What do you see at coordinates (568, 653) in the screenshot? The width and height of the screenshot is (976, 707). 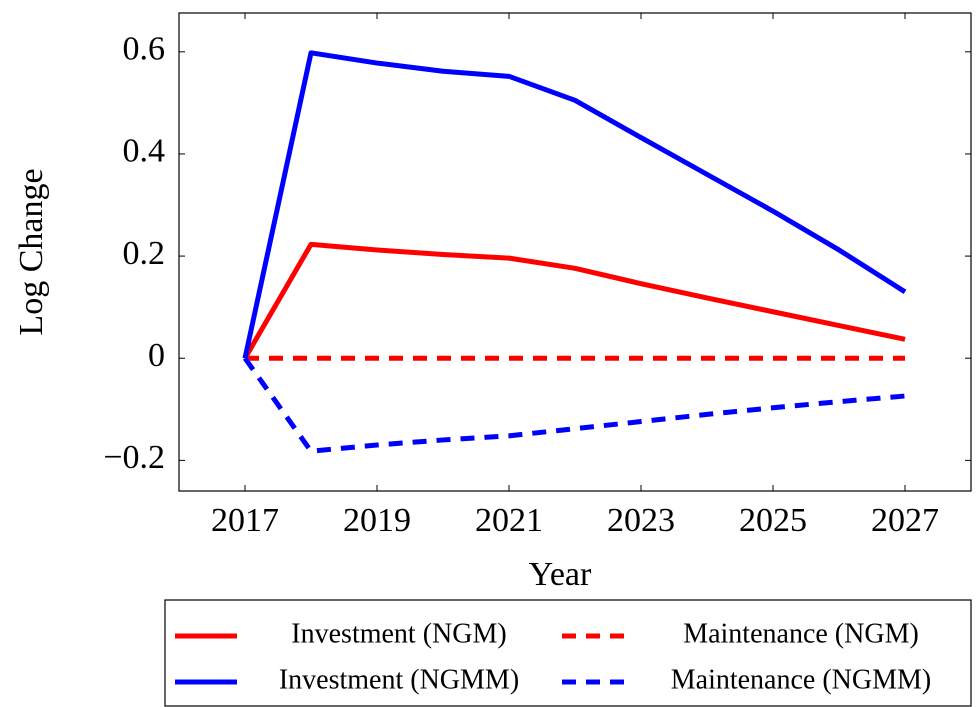 I see `legend-box` at bounding box center [568, 653].